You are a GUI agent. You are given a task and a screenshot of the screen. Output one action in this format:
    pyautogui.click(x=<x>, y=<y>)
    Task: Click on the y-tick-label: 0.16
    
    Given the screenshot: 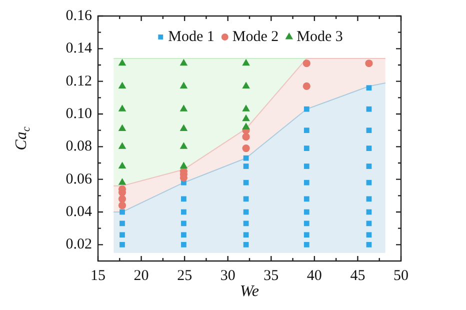 What is the action you would take?
    pyautogui.click(x=79, y=16)
    